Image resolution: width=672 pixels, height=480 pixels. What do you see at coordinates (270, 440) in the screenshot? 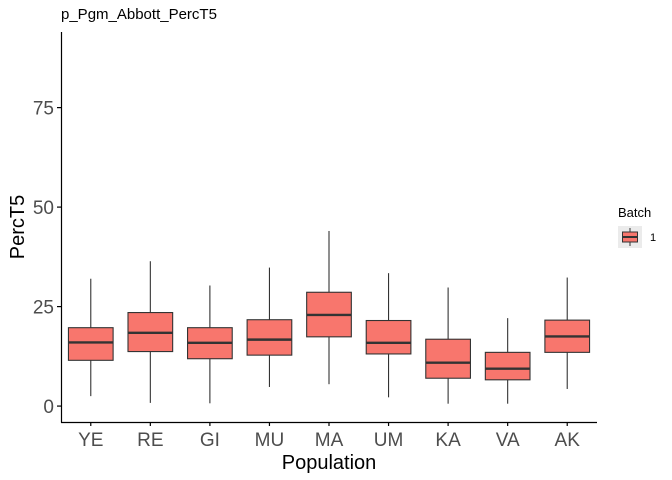
I see `x-tick-label: MU` at bounding box center [270, 440].